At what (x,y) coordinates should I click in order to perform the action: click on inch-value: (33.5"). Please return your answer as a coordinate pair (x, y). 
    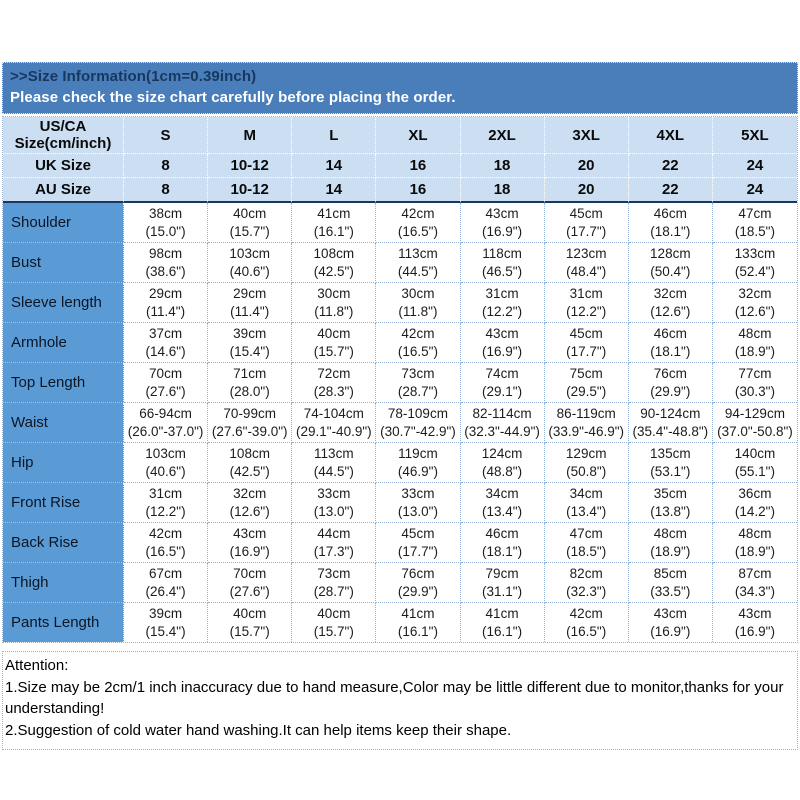
    Looking at the image, I should click on (670, 591).